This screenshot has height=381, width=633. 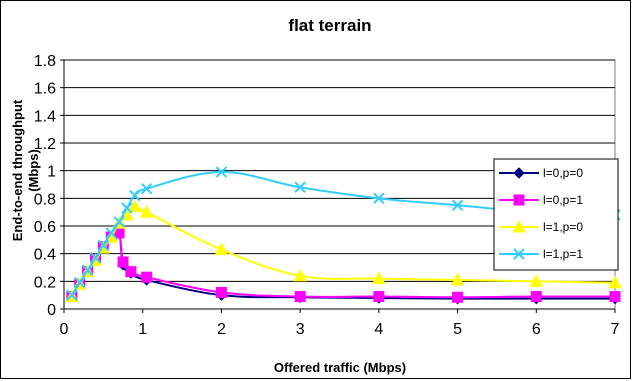 What do you see at coordinates (563, 200) in the screenshot?
I see `legend-label: l=0,p=1` at bounding box center [563, 200].